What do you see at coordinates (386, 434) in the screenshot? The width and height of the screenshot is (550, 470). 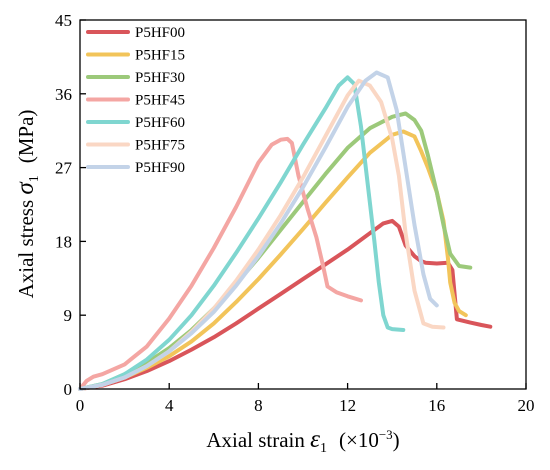 I see `x-axis-unit-exp: −3` at bounding box center [386, 434].